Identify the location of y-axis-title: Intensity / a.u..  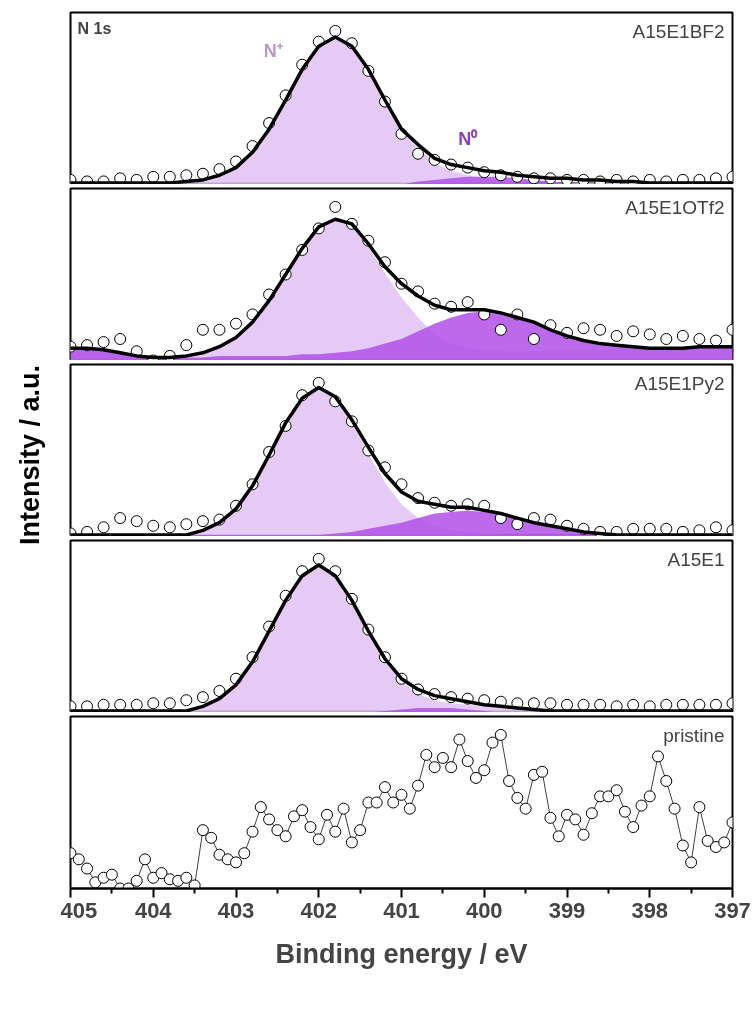
(29, 455).